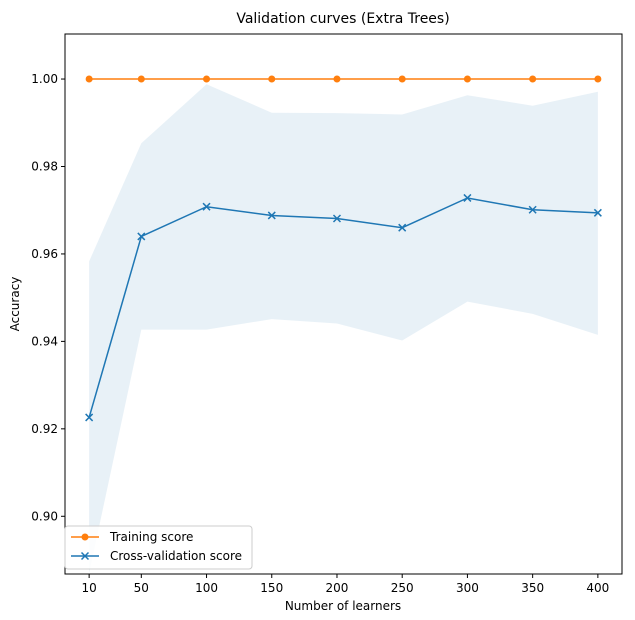 This screenshot has height=620, width=635. I want to click on x-tick-label-100: 100, so click(206, 588).